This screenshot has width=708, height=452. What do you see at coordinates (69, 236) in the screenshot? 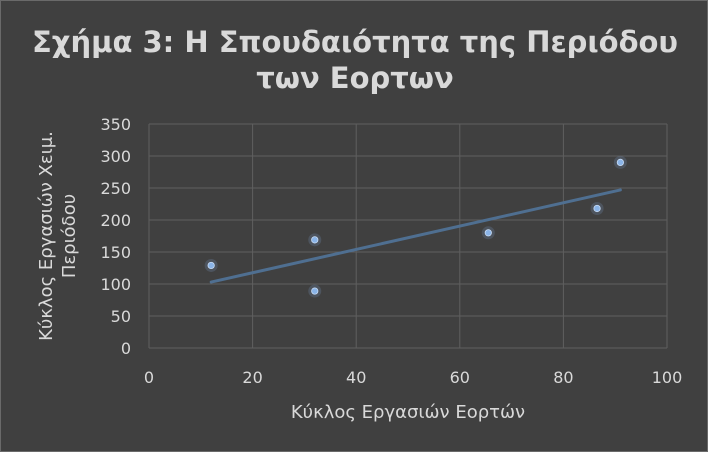
I see `y-axis-label-line-2: Περιόδου` at bounding box center [69, 236].